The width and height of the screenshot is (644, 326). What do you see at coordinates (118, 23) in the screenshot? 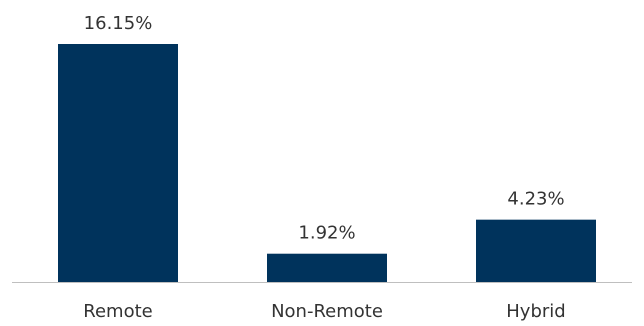
I see `data-label-remote: 16.15%` at bounding box center [118, 23].